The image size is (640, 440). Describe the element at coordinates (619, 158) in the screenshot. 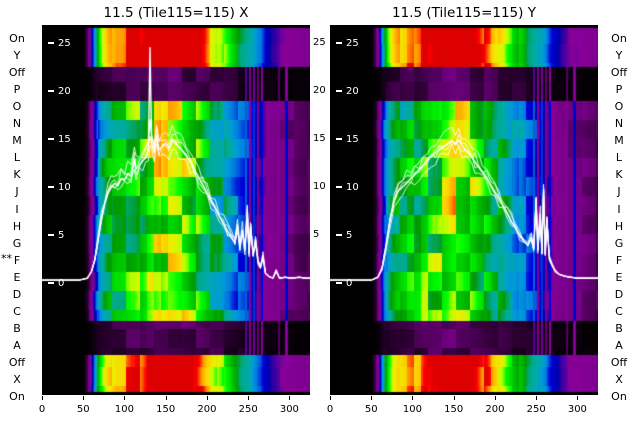

I see `row-label-right: L` at that location.